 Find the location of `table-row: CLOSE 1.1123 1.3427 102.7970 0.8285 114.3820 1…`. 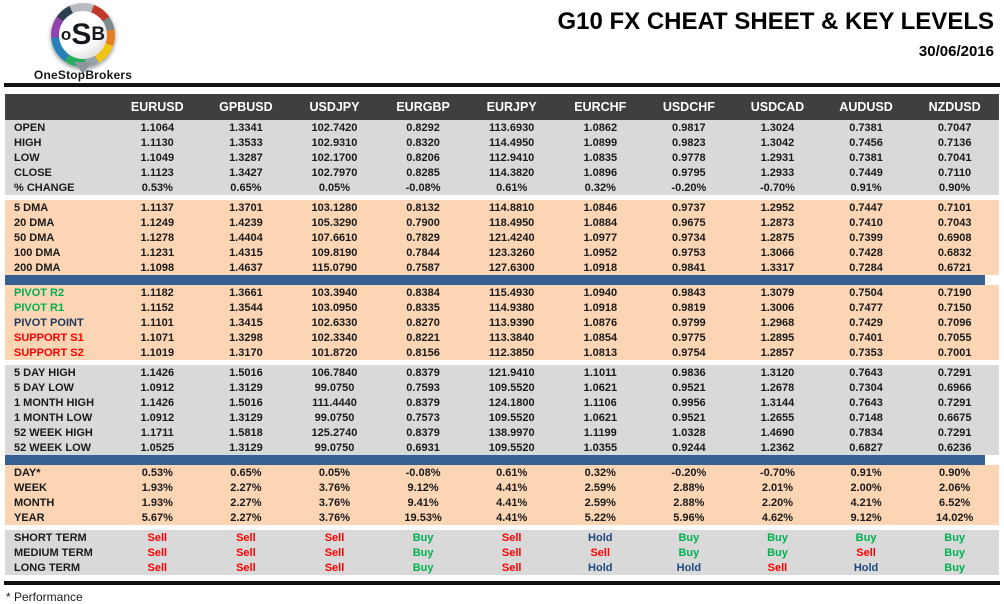

table-row: CLOSE 1.1123 1.3427 102.7970 0.8285 114.3820 1… is located at coordinates (502, 172).